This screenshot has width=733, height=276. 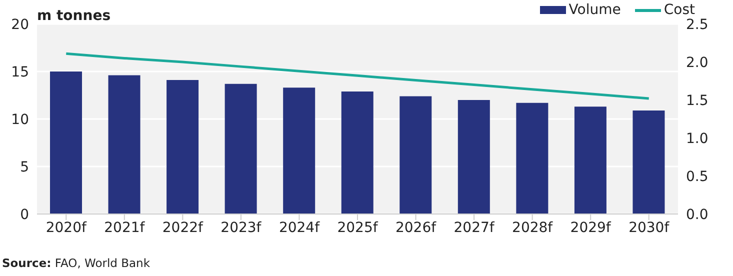 I want to click on x-tick-label: 2022f, so click(x=183, y=228).